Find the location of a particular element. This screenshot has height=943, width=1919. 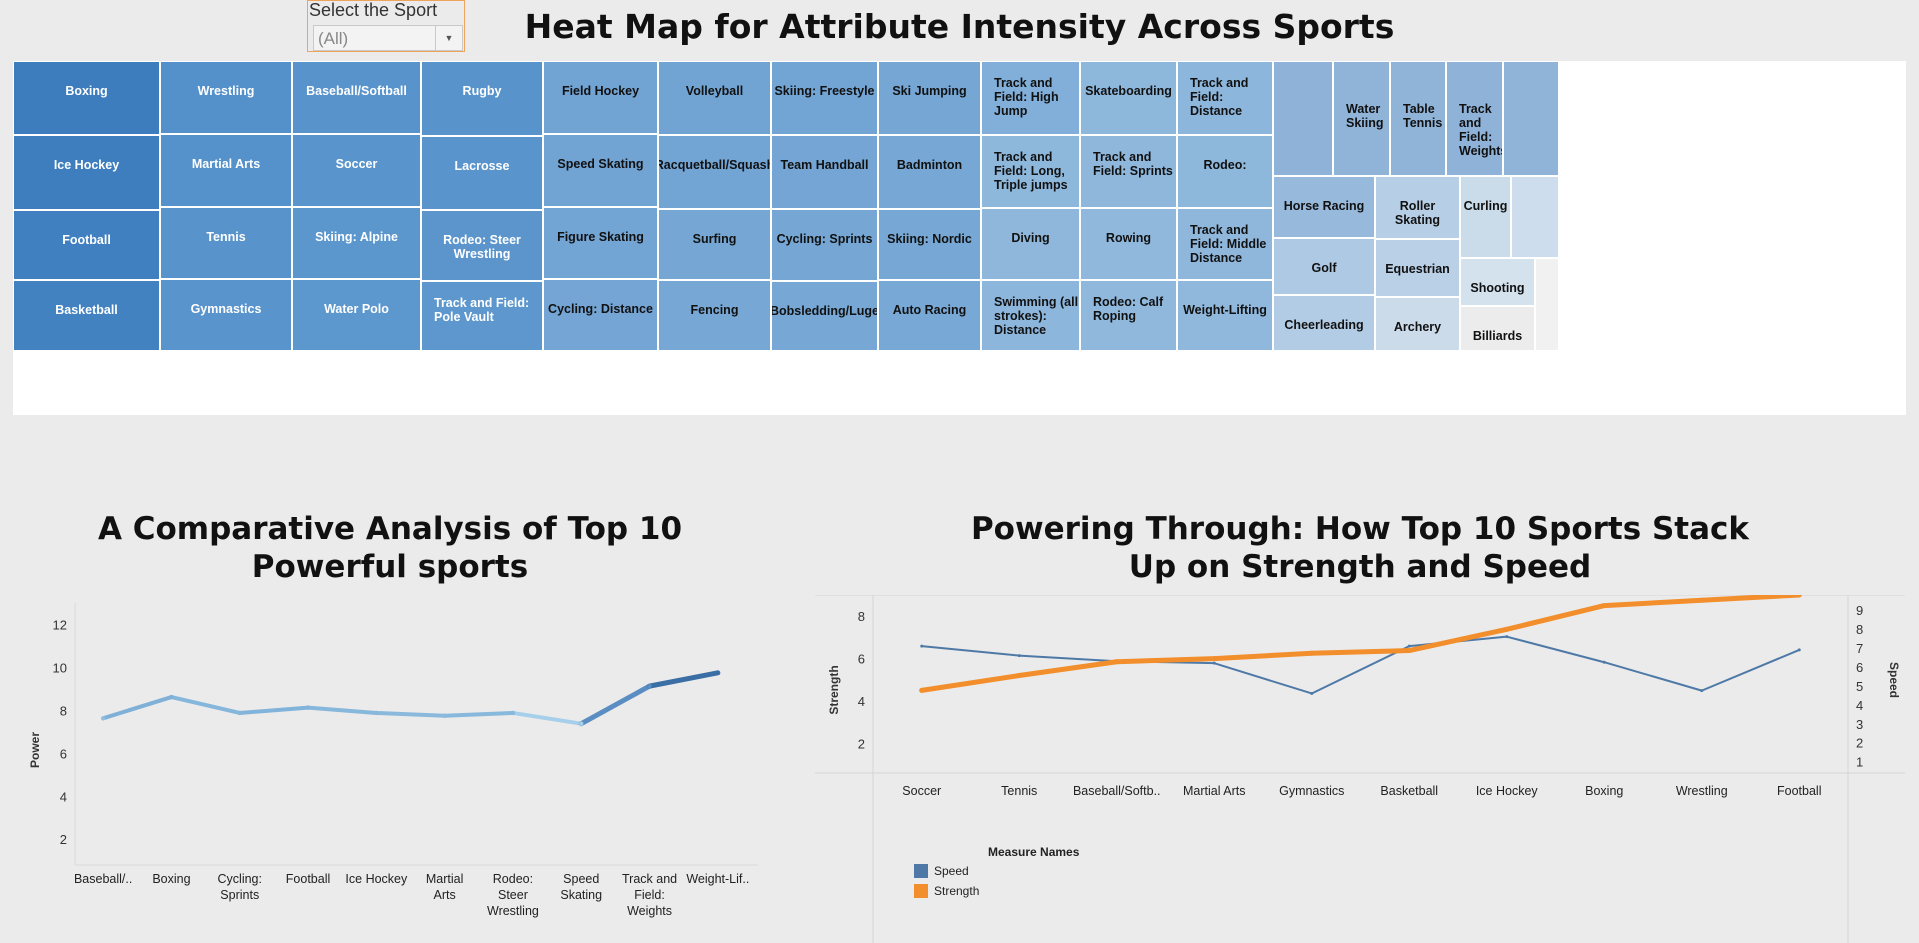

series-line-speed is located at coordinates (1360, 665).